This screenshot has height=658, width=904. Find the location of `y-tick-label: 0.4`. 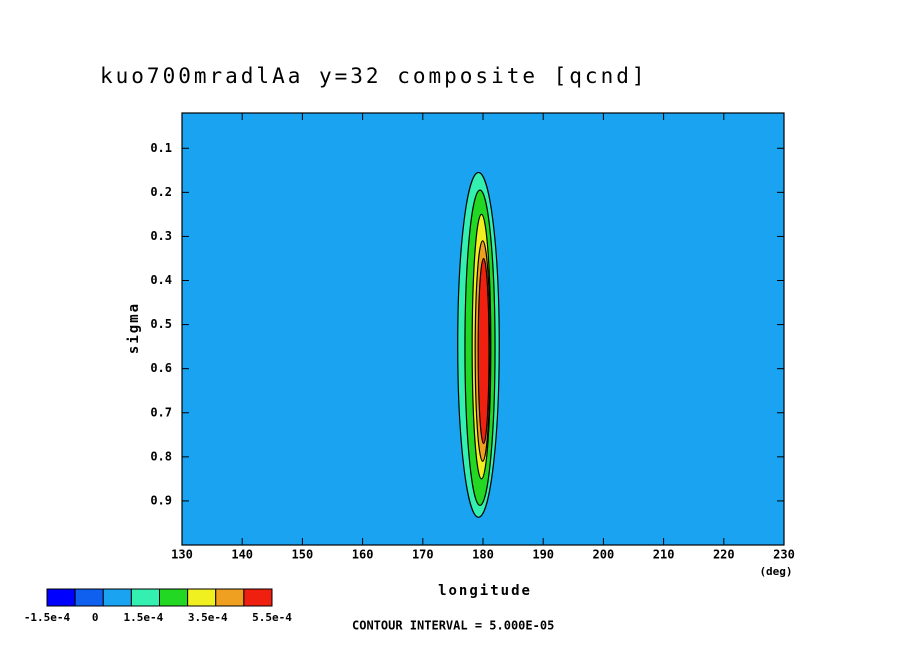

y-tick-label: 0.4 is located at coordinates (161, 280).